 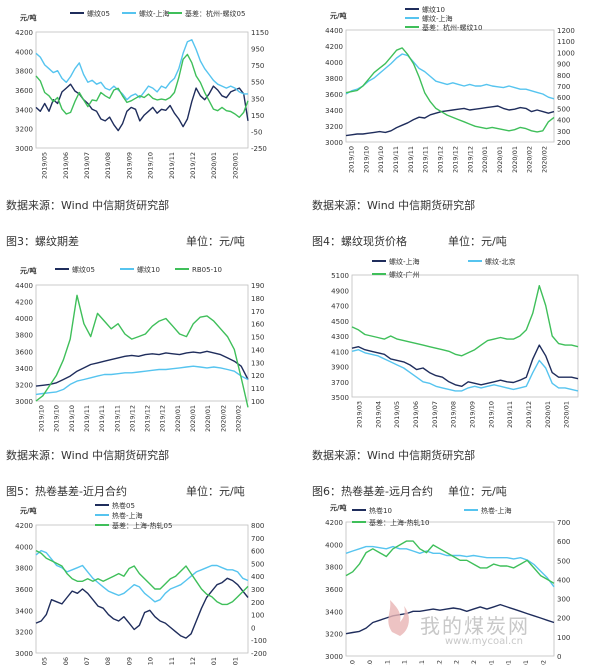 What do you see at coordinates (24, 402) in the screenshot?
I see `y-tick-label: 3000` at bounding box center [24, 402].